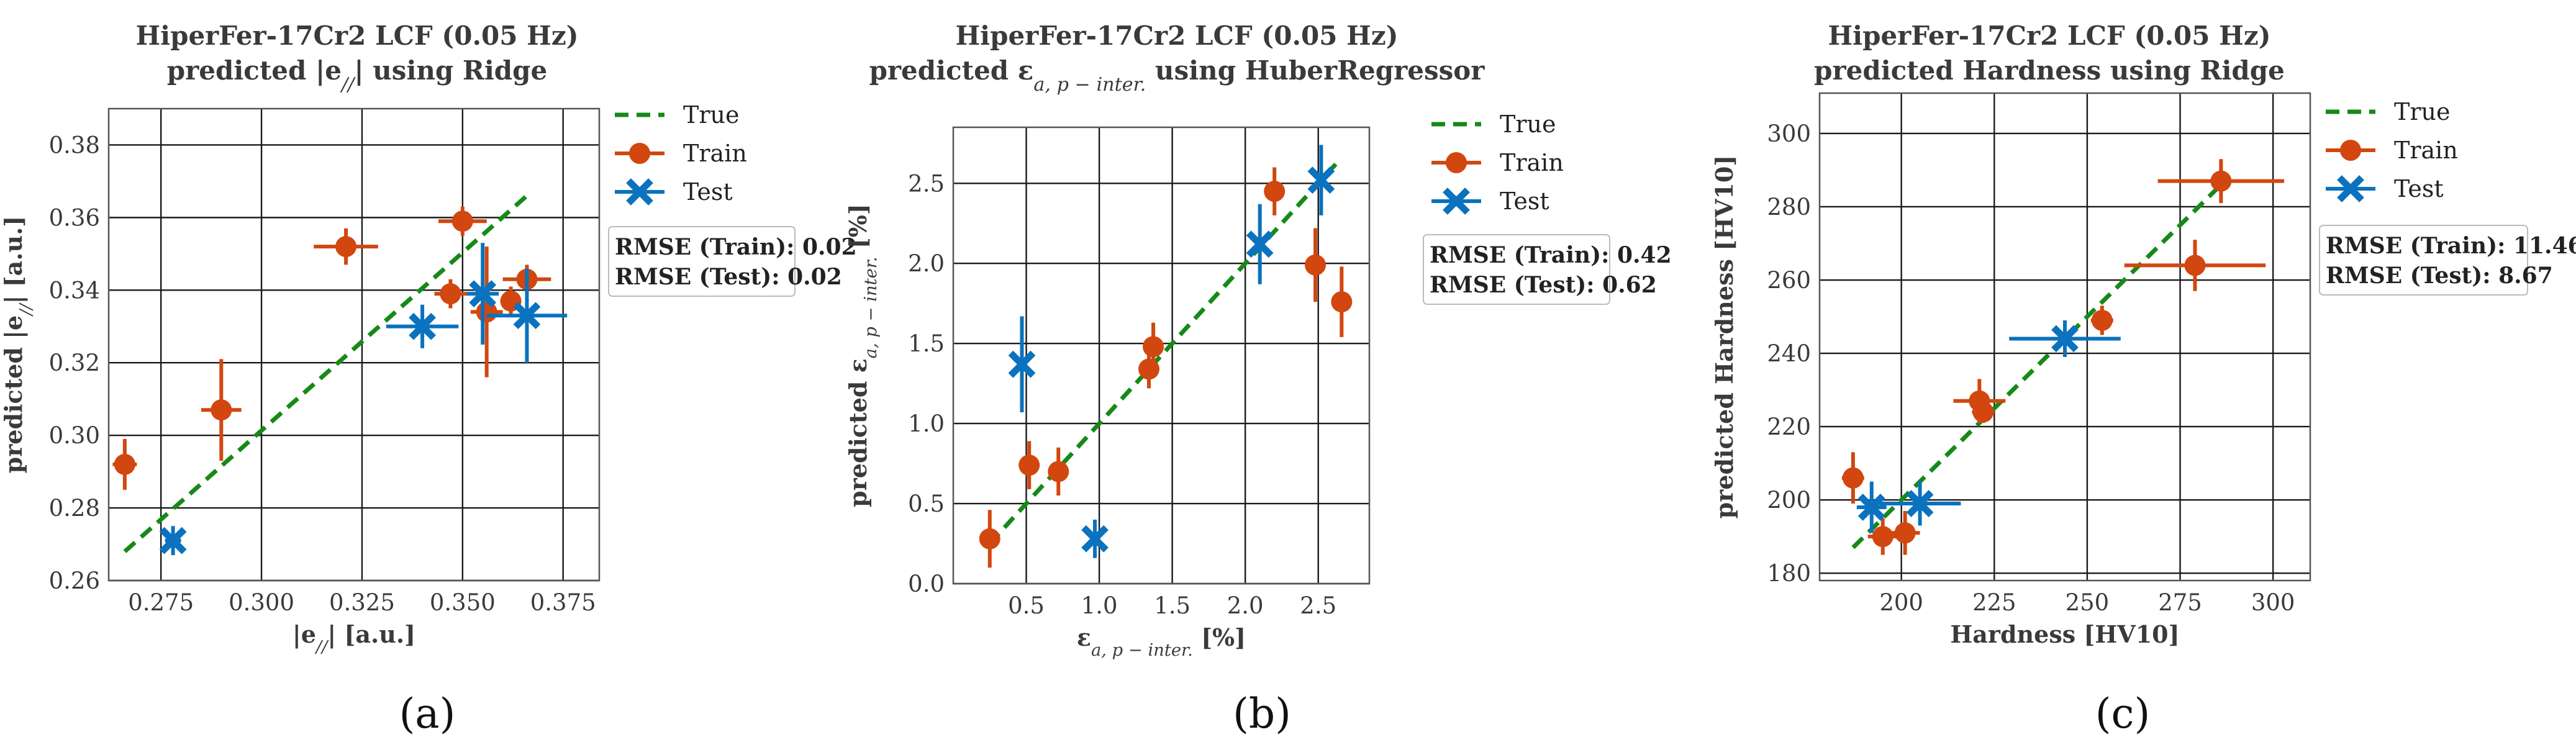 Image resolution: width=2576 pixels, height=755 pixels. I want to click on x-axis-label-prefix: |e, so click(304, 634).